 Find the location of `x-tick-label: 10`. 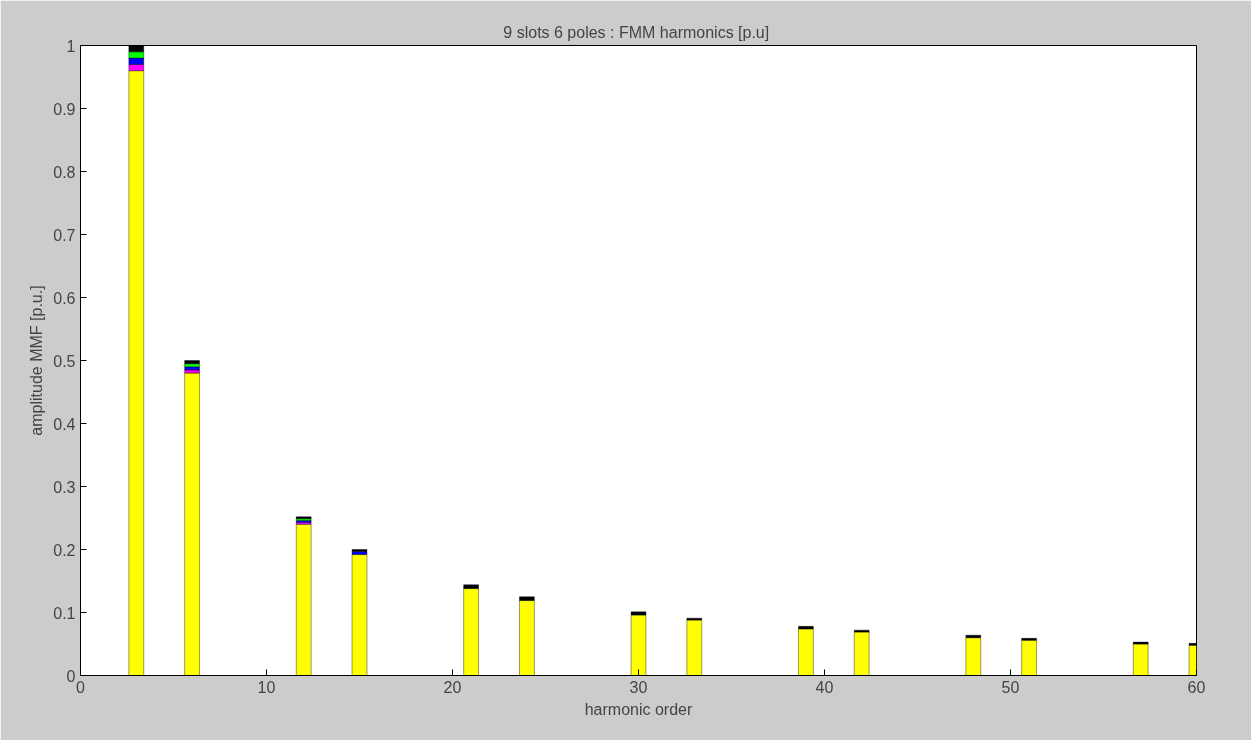

x-tick-label: 10 is located at coordinates (266, 687).